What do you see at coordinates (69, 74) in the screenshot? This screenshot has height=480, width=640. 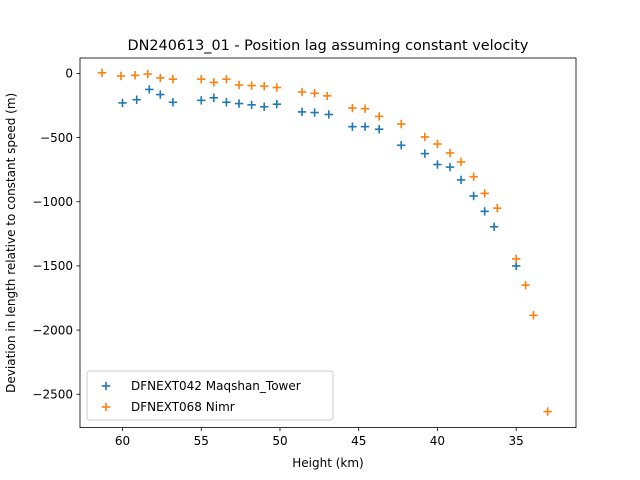 I see `y-tick-label: 0` at bounding box center [69, 74].